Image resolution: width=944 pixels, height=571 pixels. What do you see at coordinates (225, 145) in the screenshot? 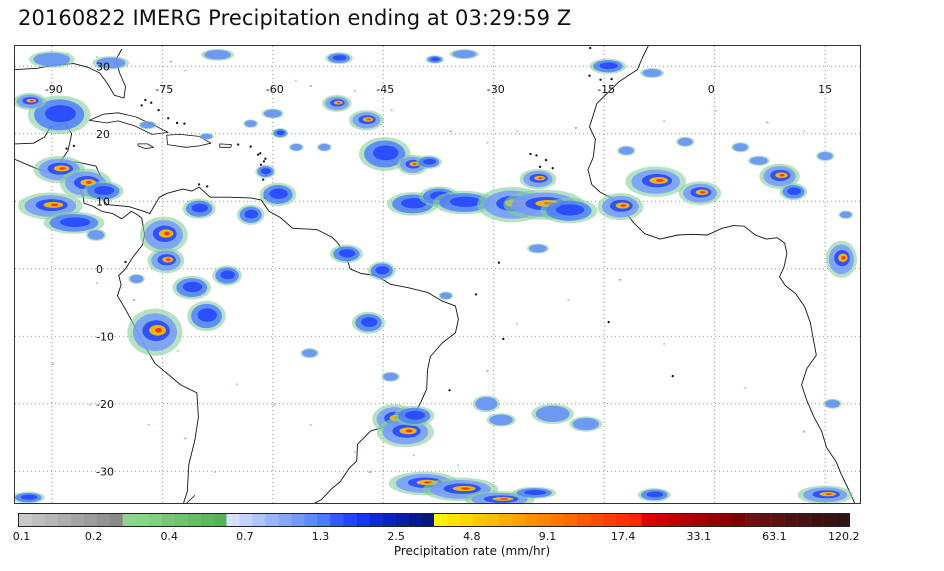
I see `puerto-rico-coastline` at bounding box center [225, 145].